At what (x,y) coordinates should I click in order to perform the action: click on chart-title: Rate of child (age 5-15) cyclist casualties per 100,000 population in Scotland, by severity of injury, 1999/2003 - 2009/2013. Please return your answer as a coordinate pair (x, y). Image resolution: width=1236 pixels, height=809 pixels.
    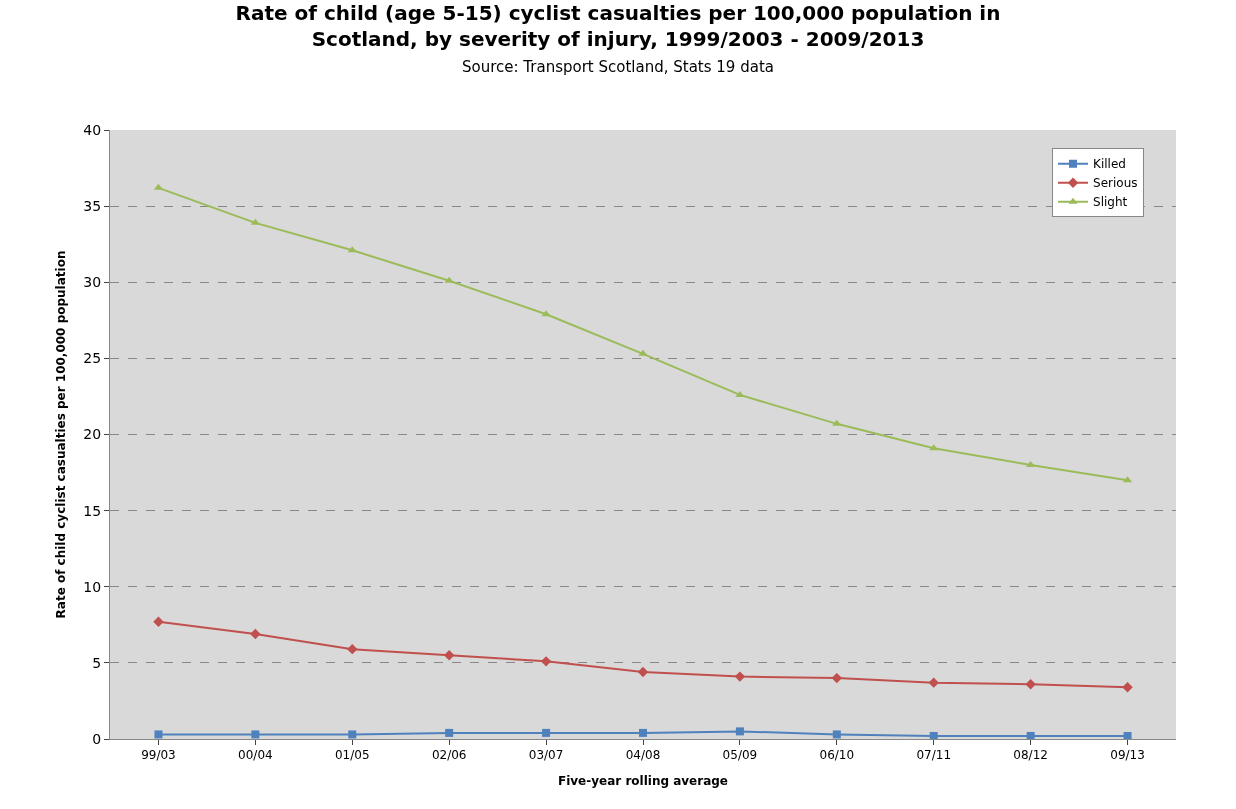
    Looking at the image, I should click on (618, 26).